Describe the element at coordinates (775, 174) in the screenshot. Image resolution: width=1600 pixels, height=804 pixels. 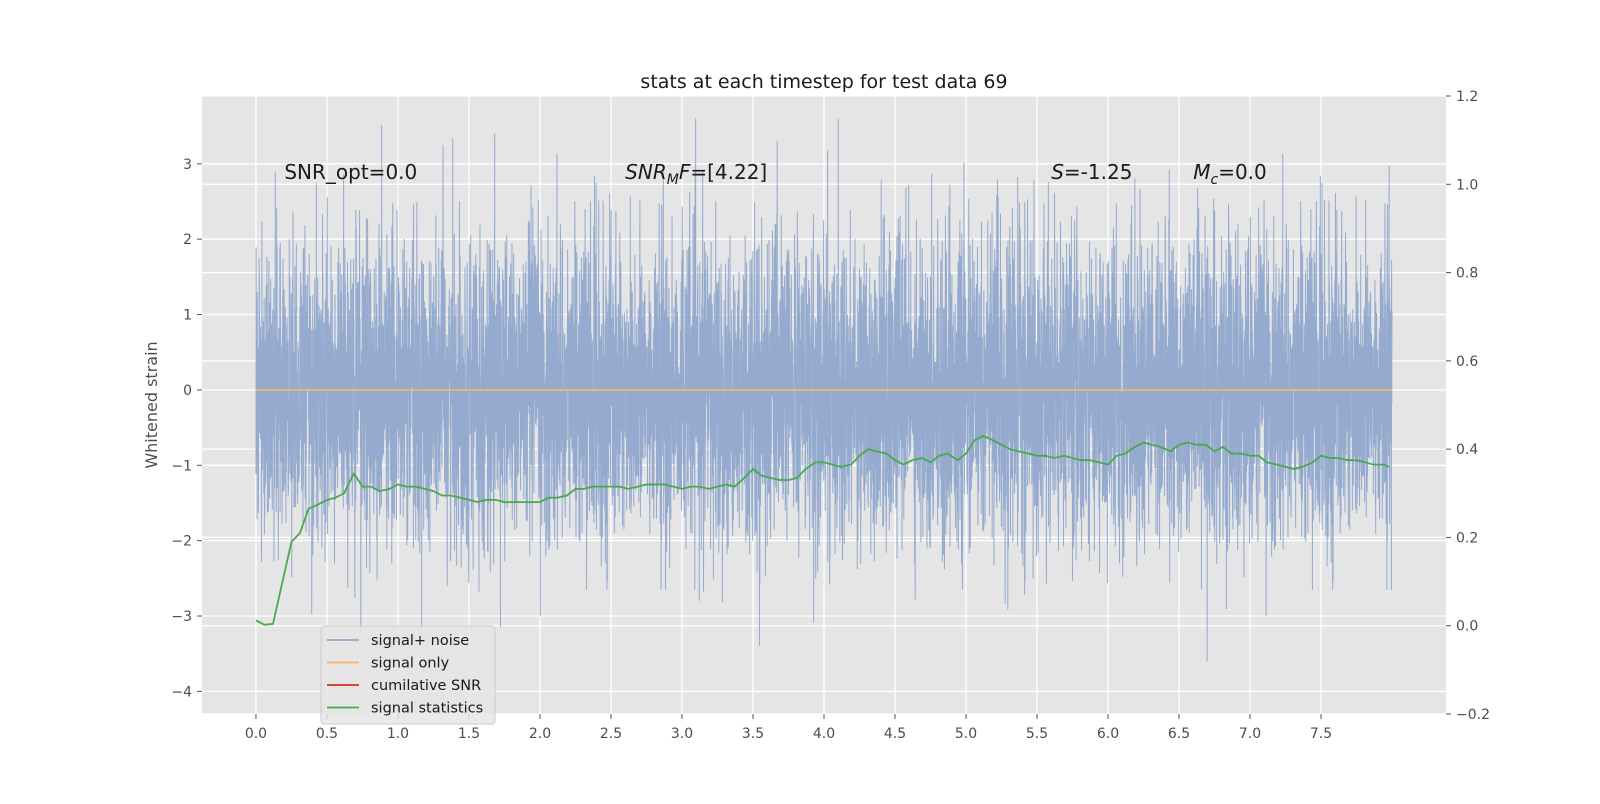
I see `annotations: SNR_opt=0.0 SNRMF=[4.22] S=-1.25 Mc=0.0` at that location.